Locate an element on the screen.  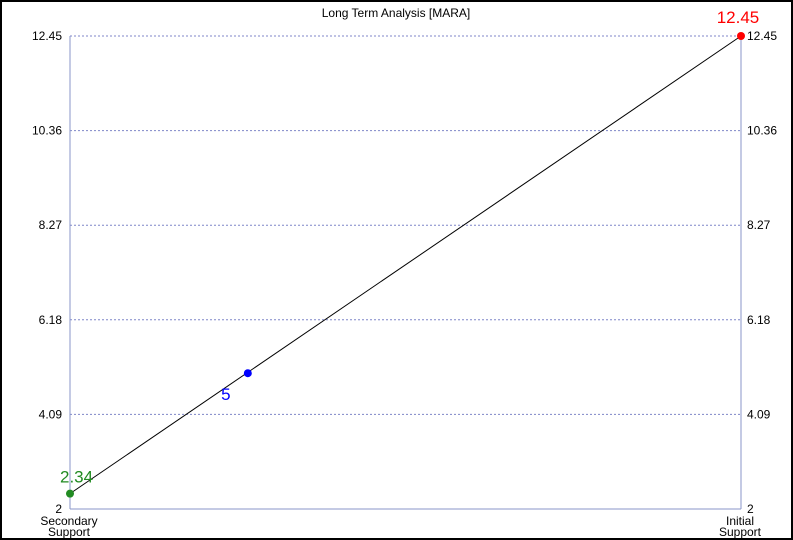
y-tick-label-right: 10.36 is located at coordinates (762, 131).